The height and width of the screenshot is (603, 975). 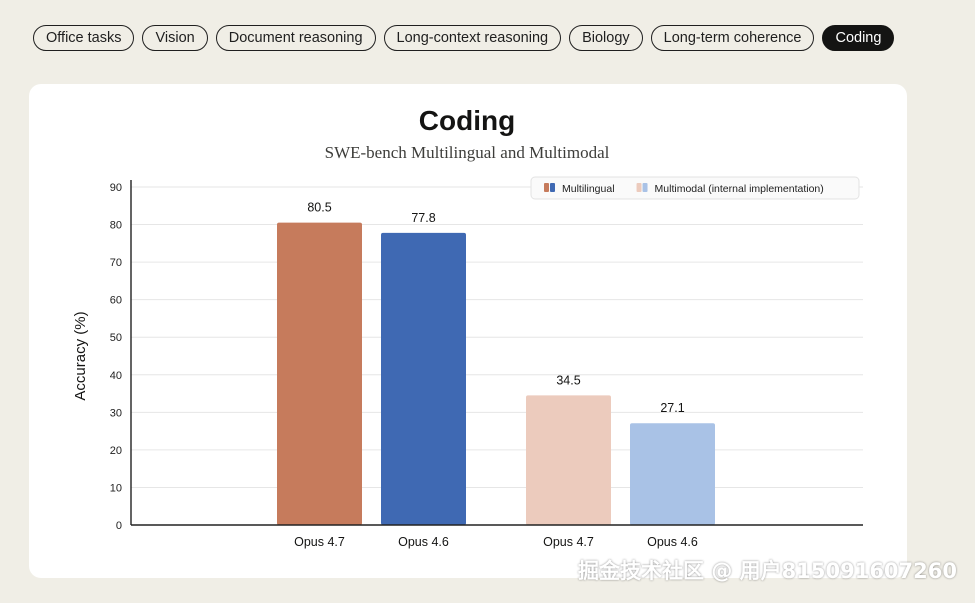 I want to click on tab-document-reasoning: Document reasoning, so click(x=295, y=38).